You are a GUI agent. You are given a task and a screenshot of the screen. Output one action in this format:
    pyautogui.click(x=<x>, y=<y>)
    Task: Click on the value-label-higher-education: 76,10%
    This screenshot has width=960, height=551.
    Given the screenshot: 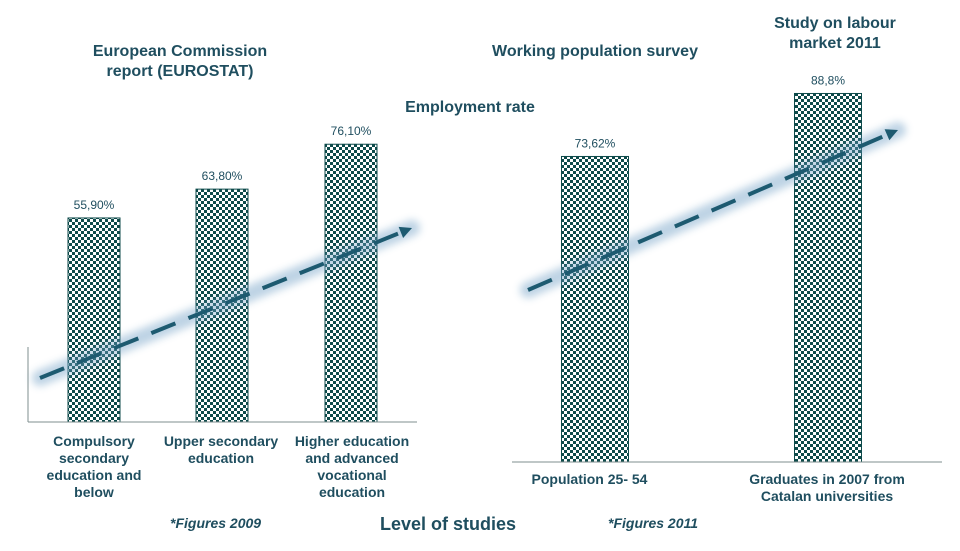 What is the action you would take?
    pyautogui.click(x=351, y=131)
    